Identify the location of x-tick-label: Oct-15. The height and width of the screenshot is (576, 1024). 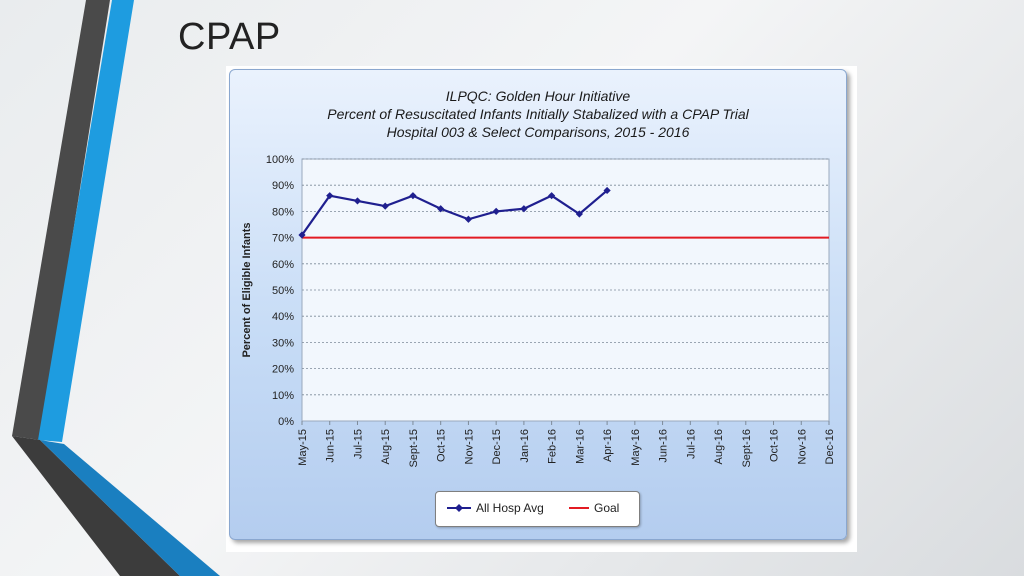
(442, 445).